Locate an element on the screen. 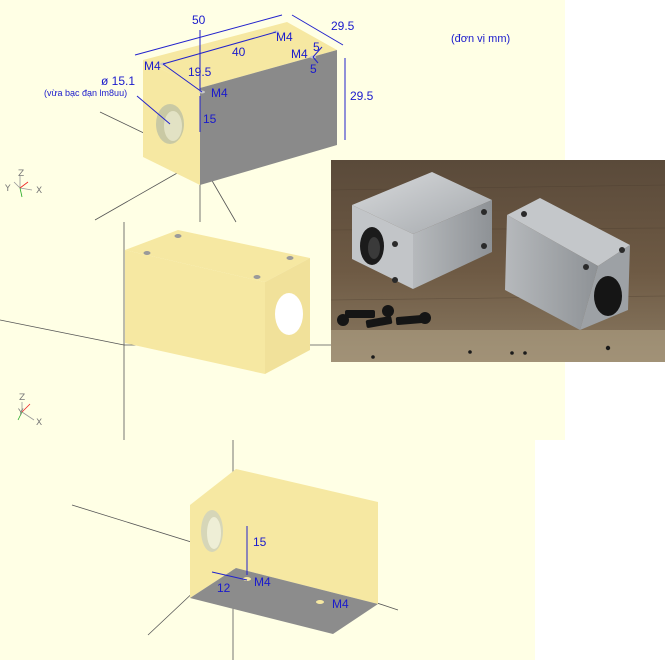  dim-depth-label: 29.5 is located at coordinates (343, 26).